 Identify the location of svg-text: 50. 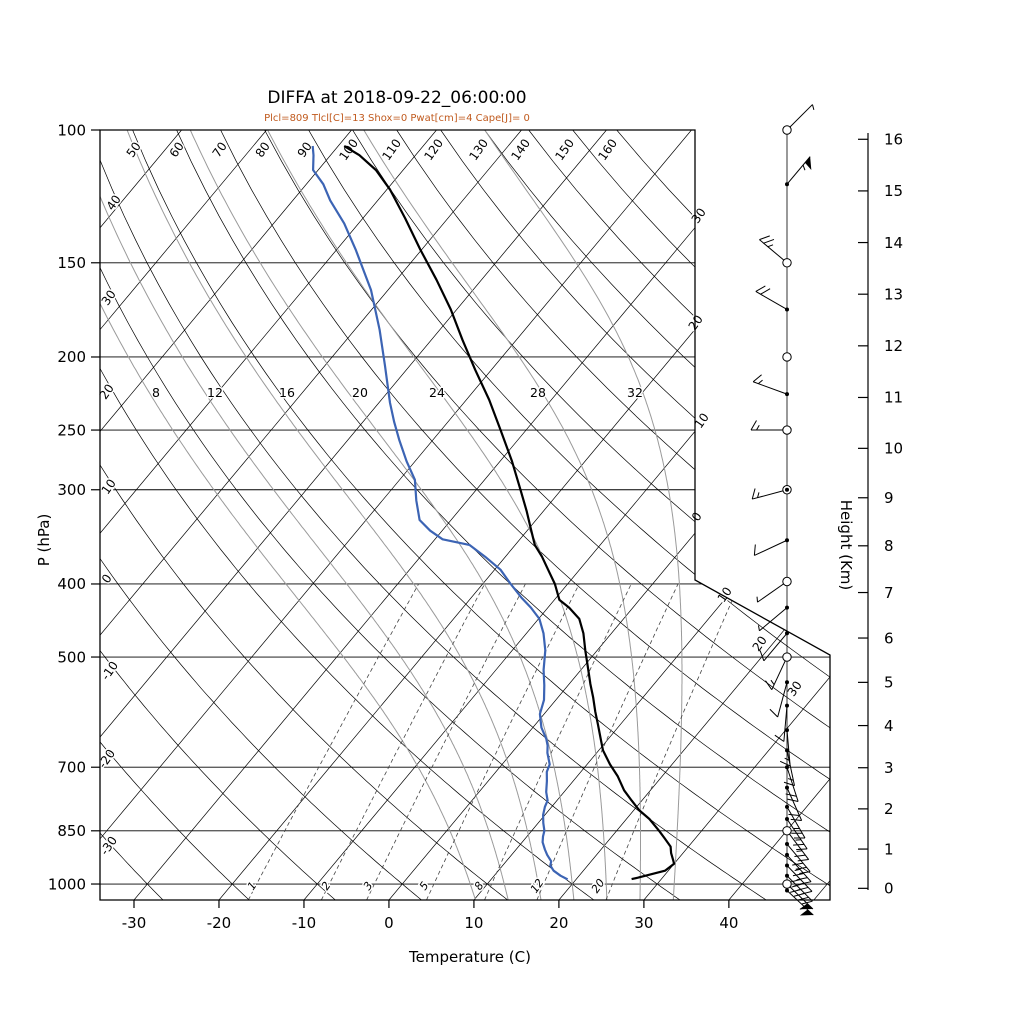
(134, 149).